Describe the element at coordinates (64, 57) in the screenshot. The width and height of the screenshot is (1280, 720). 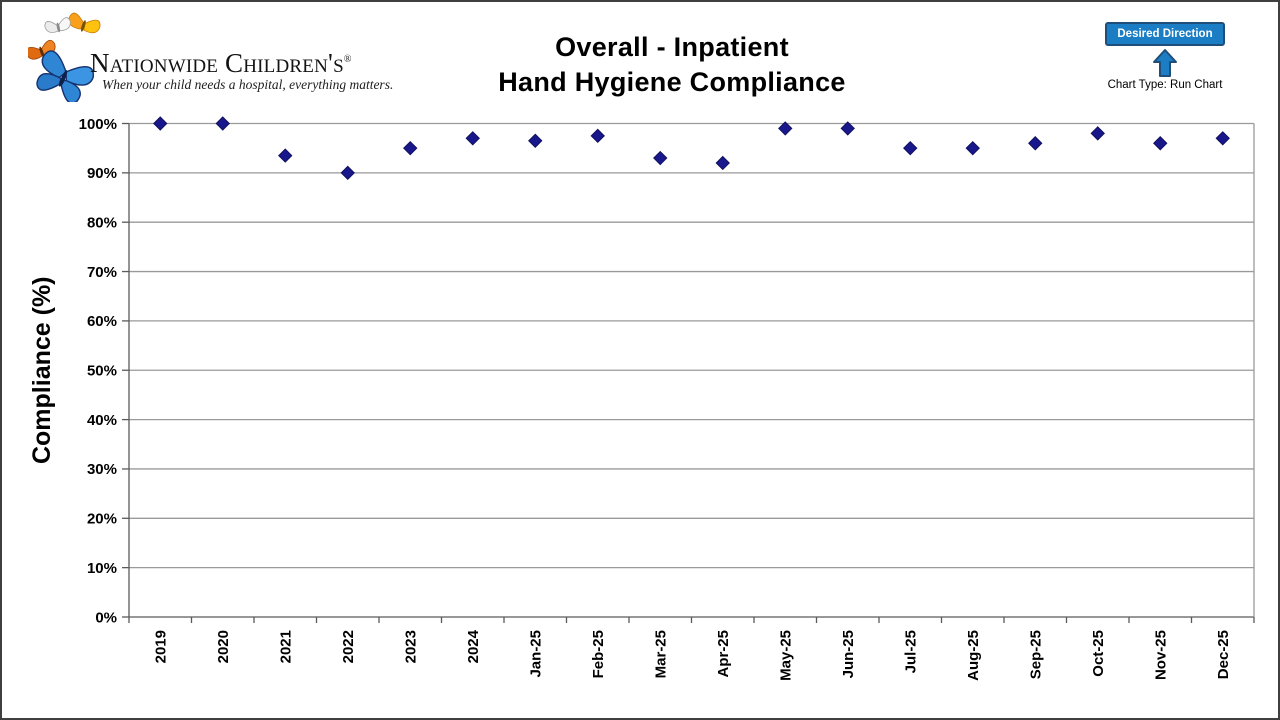
I see `butterflies-icon` at that location.